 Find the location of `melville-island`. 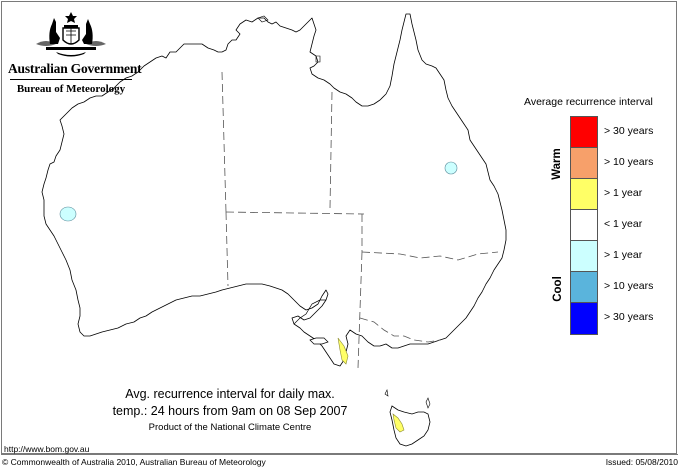

melville-island is located at coordinates (263, 19).